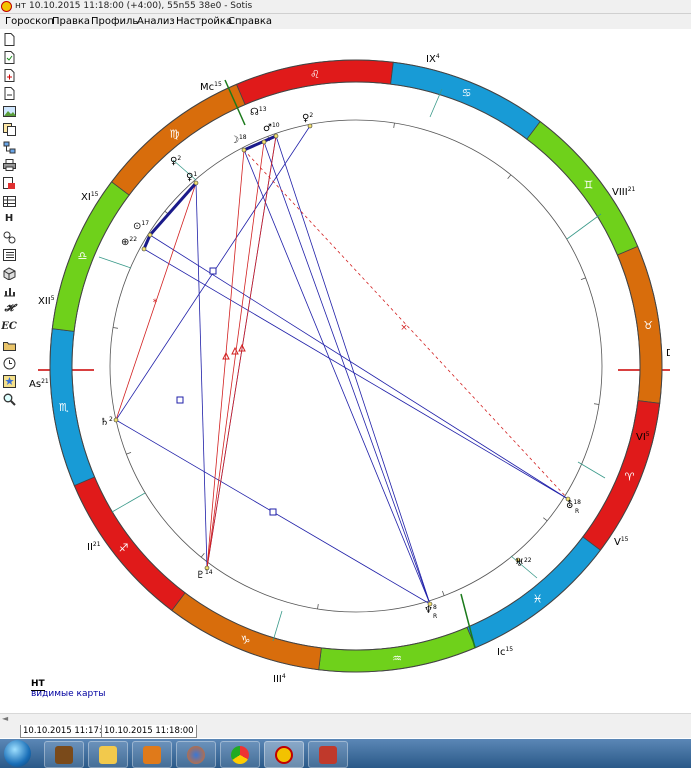 This screenshot has height=768, width=691. I want to click on folder-icon, so click(9, 345).